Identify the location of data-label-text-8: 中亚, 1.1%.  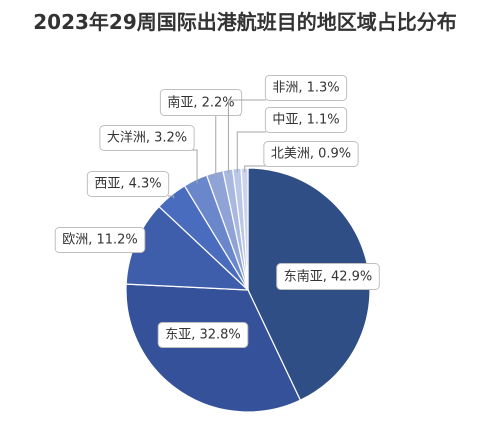
(305, 120).